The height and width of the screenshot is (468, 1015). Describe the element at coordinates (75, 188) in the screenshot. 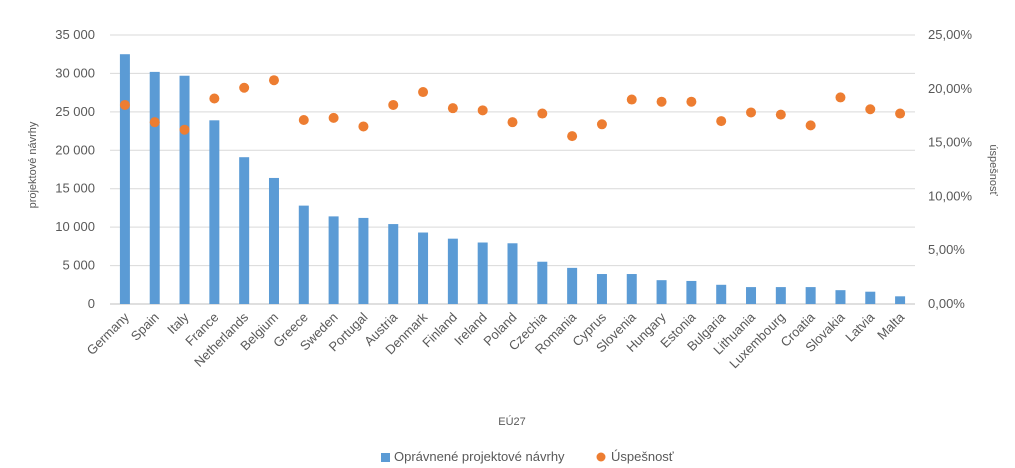

I see `y-tick-label: 15 000` at that location.